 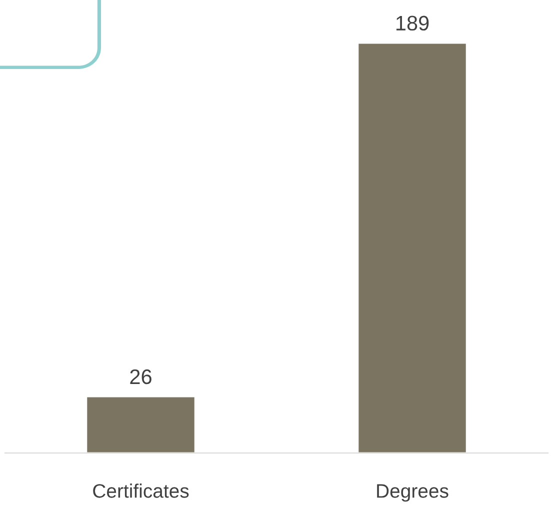 I want to click on data-label: 189, so click(x=412, y=23).